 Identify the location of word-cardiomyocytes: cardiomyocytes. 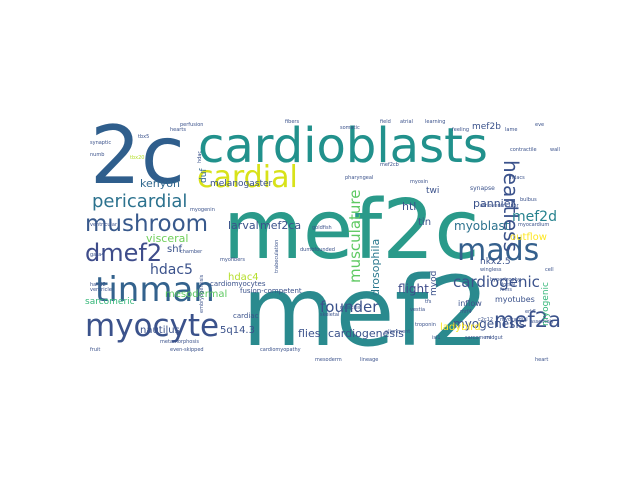
(238, 284).